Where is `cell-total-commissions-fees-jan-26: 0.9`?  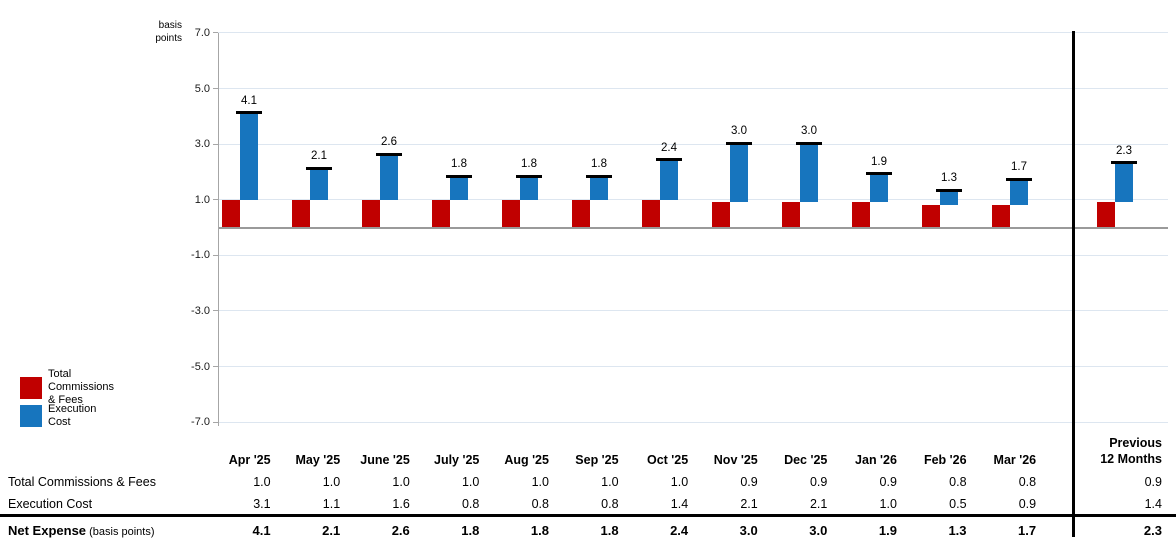 cell-total-commissions-fees-jan-26: 0.9 is located at coordinates (888, 482).